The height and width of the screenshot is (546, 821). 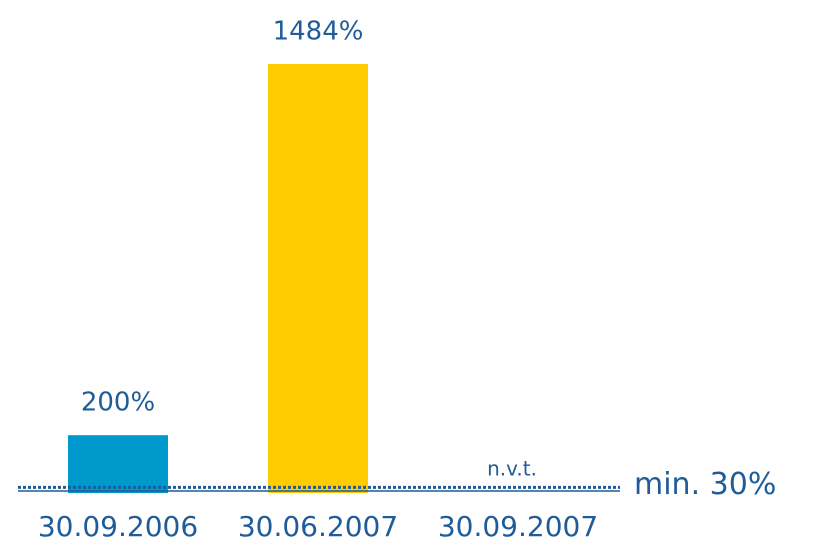 What do you see at coordinates (118, 526) in the screenshot?
I see `x-tick-label: 30.09.2006` at bounding box center [118, 526].